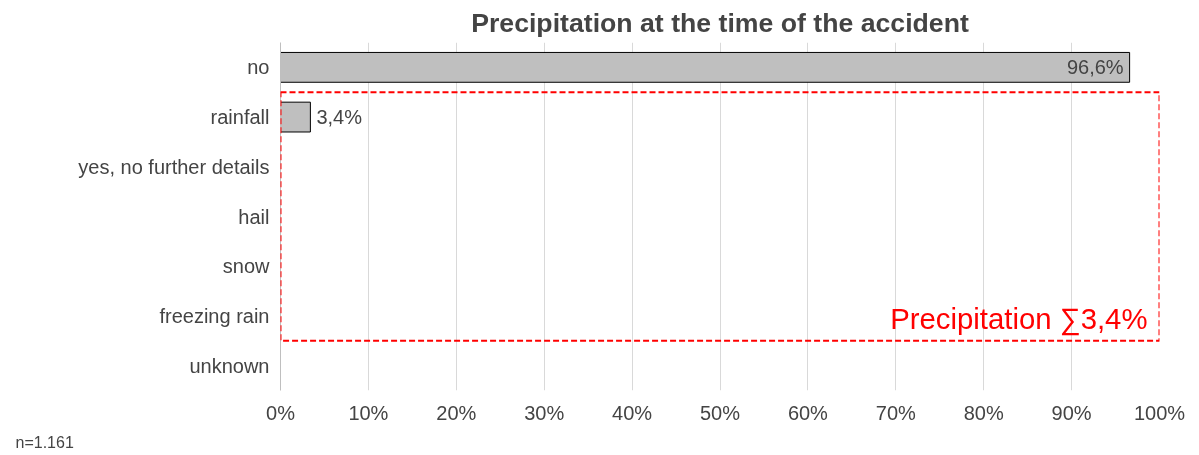 This screenshot has height=455, width=1199. What do you see at coordinates (632, 412) in the screenshot?
I see `x-tick-label: 40%` at bounding box center [632, 412].